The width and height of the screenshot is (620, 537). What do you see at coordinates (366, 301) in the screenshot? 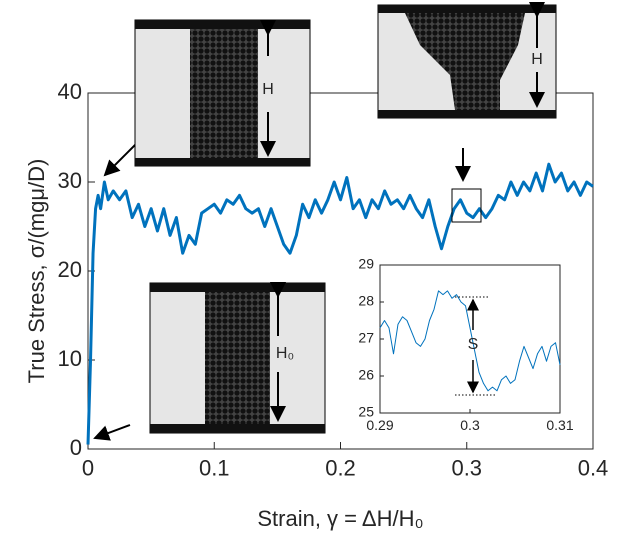
I see `y-tick-label: 28` at bounding box center [366, 301].